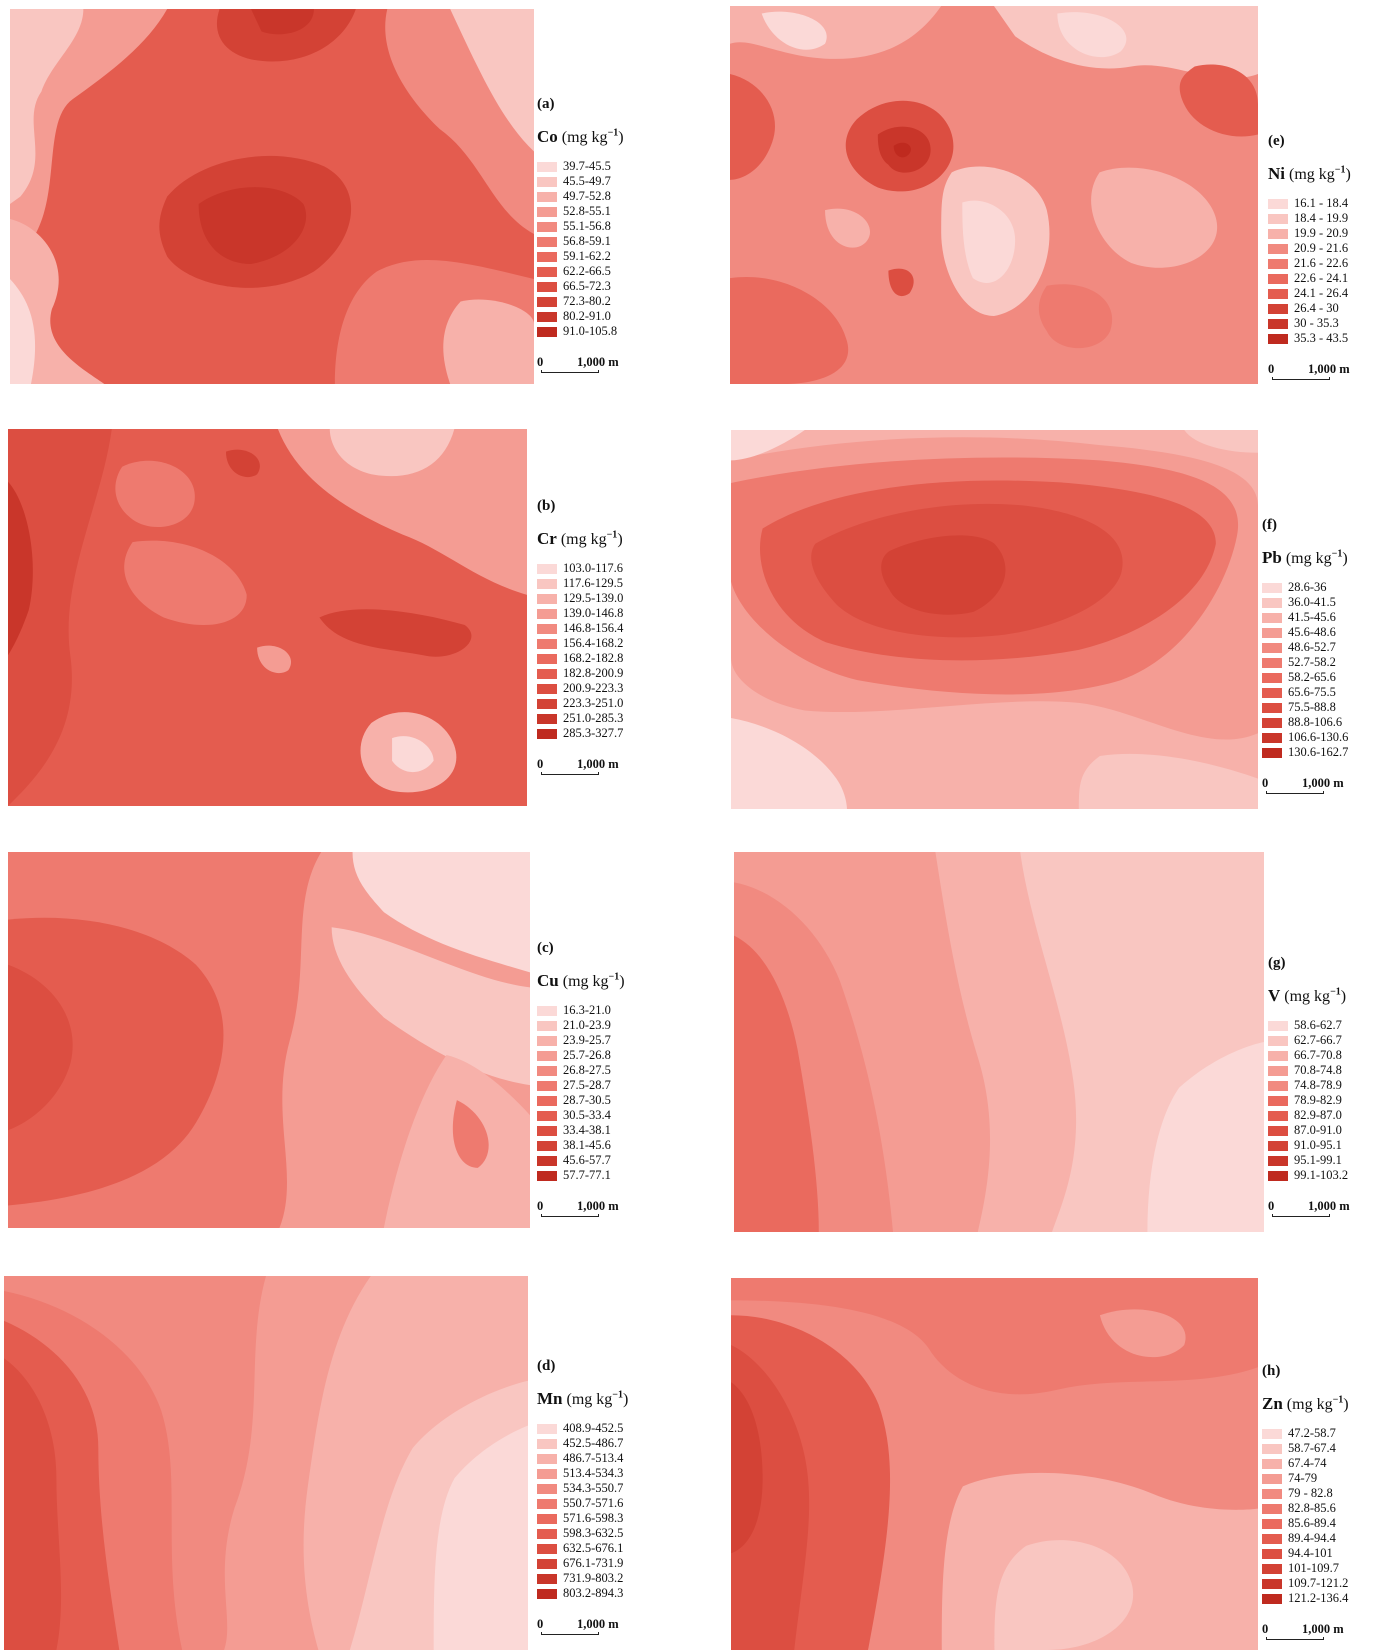 The image size is (1381, 1650). What do you see at coordinates (593, 1518) in the screenshot?
I see `legend-label: 571.6-598.3` at bounding box center [593, 1518].